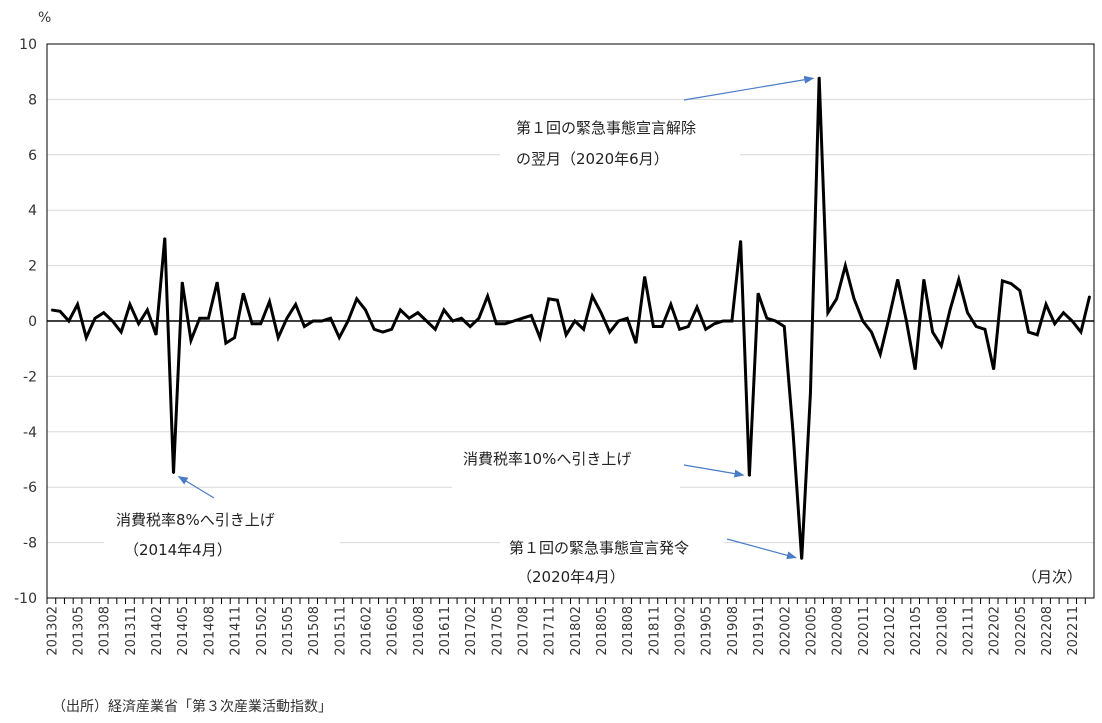 Image resolution: width=1102 pixels, height=723 pixels. Describe the element at coordinates (628, 631) in the screenshot. I see `x-tick-label: 201808` at that location.